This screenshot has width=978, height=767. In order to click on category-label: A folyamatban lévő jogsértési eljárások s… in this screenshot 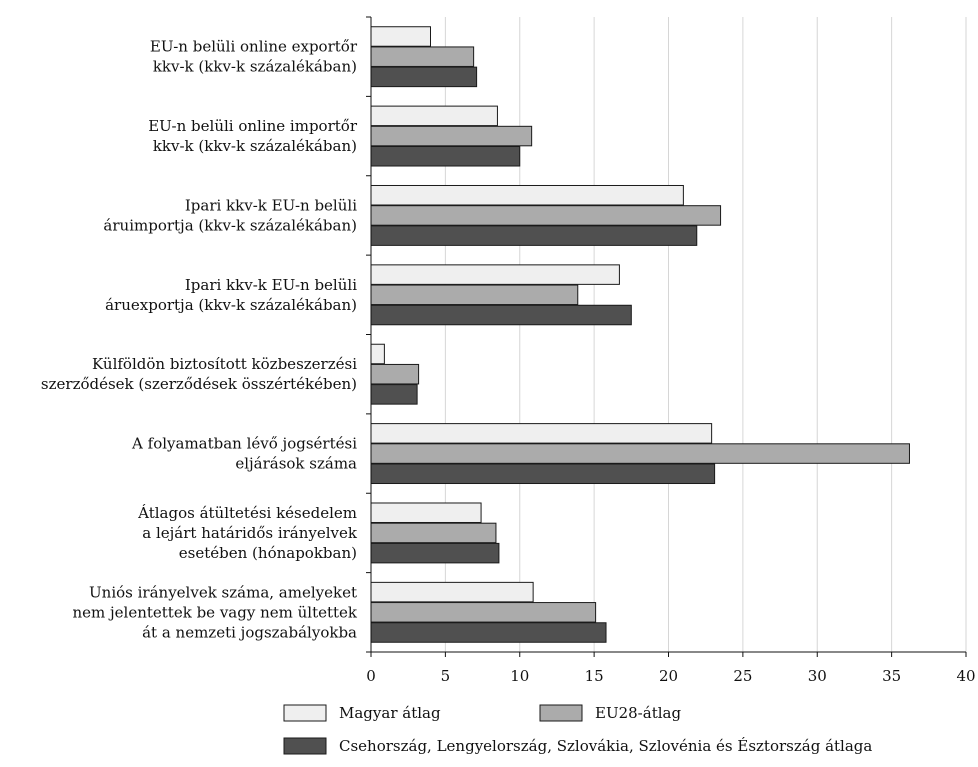, I will do `click(244, 454)`.